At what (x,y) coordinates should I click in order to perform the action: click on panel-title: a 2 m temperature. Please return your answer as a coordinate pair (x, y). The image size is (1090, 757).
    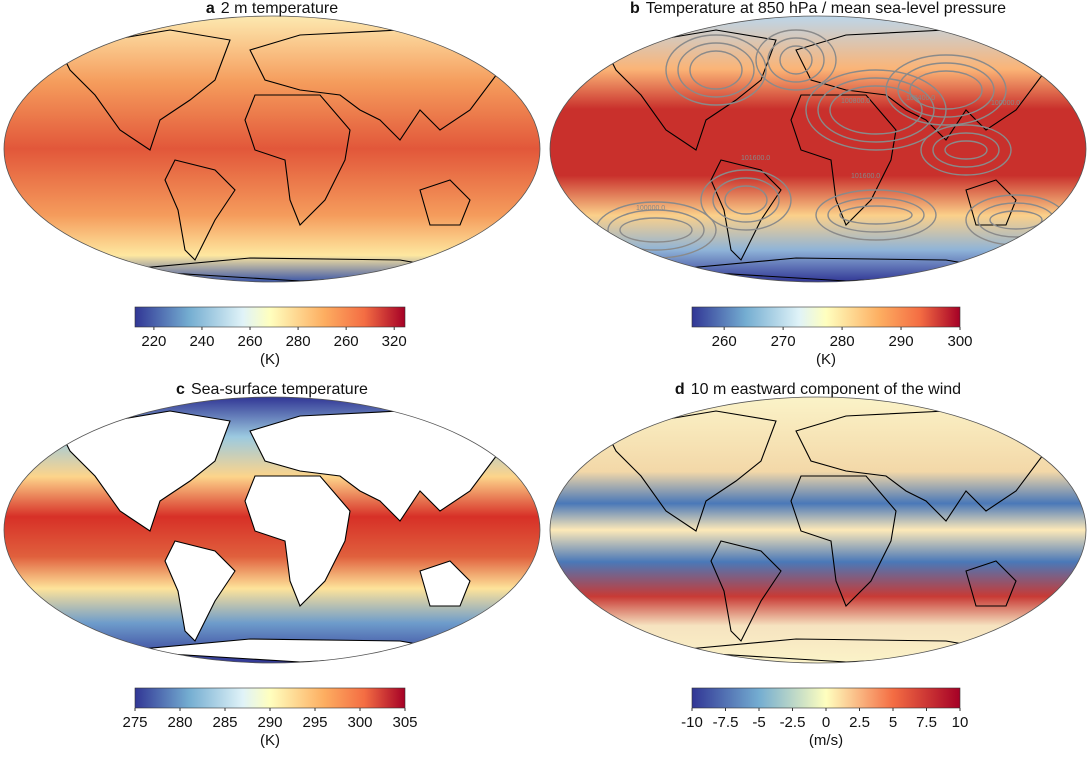
    Looking at the image, I should click on (272, 8).